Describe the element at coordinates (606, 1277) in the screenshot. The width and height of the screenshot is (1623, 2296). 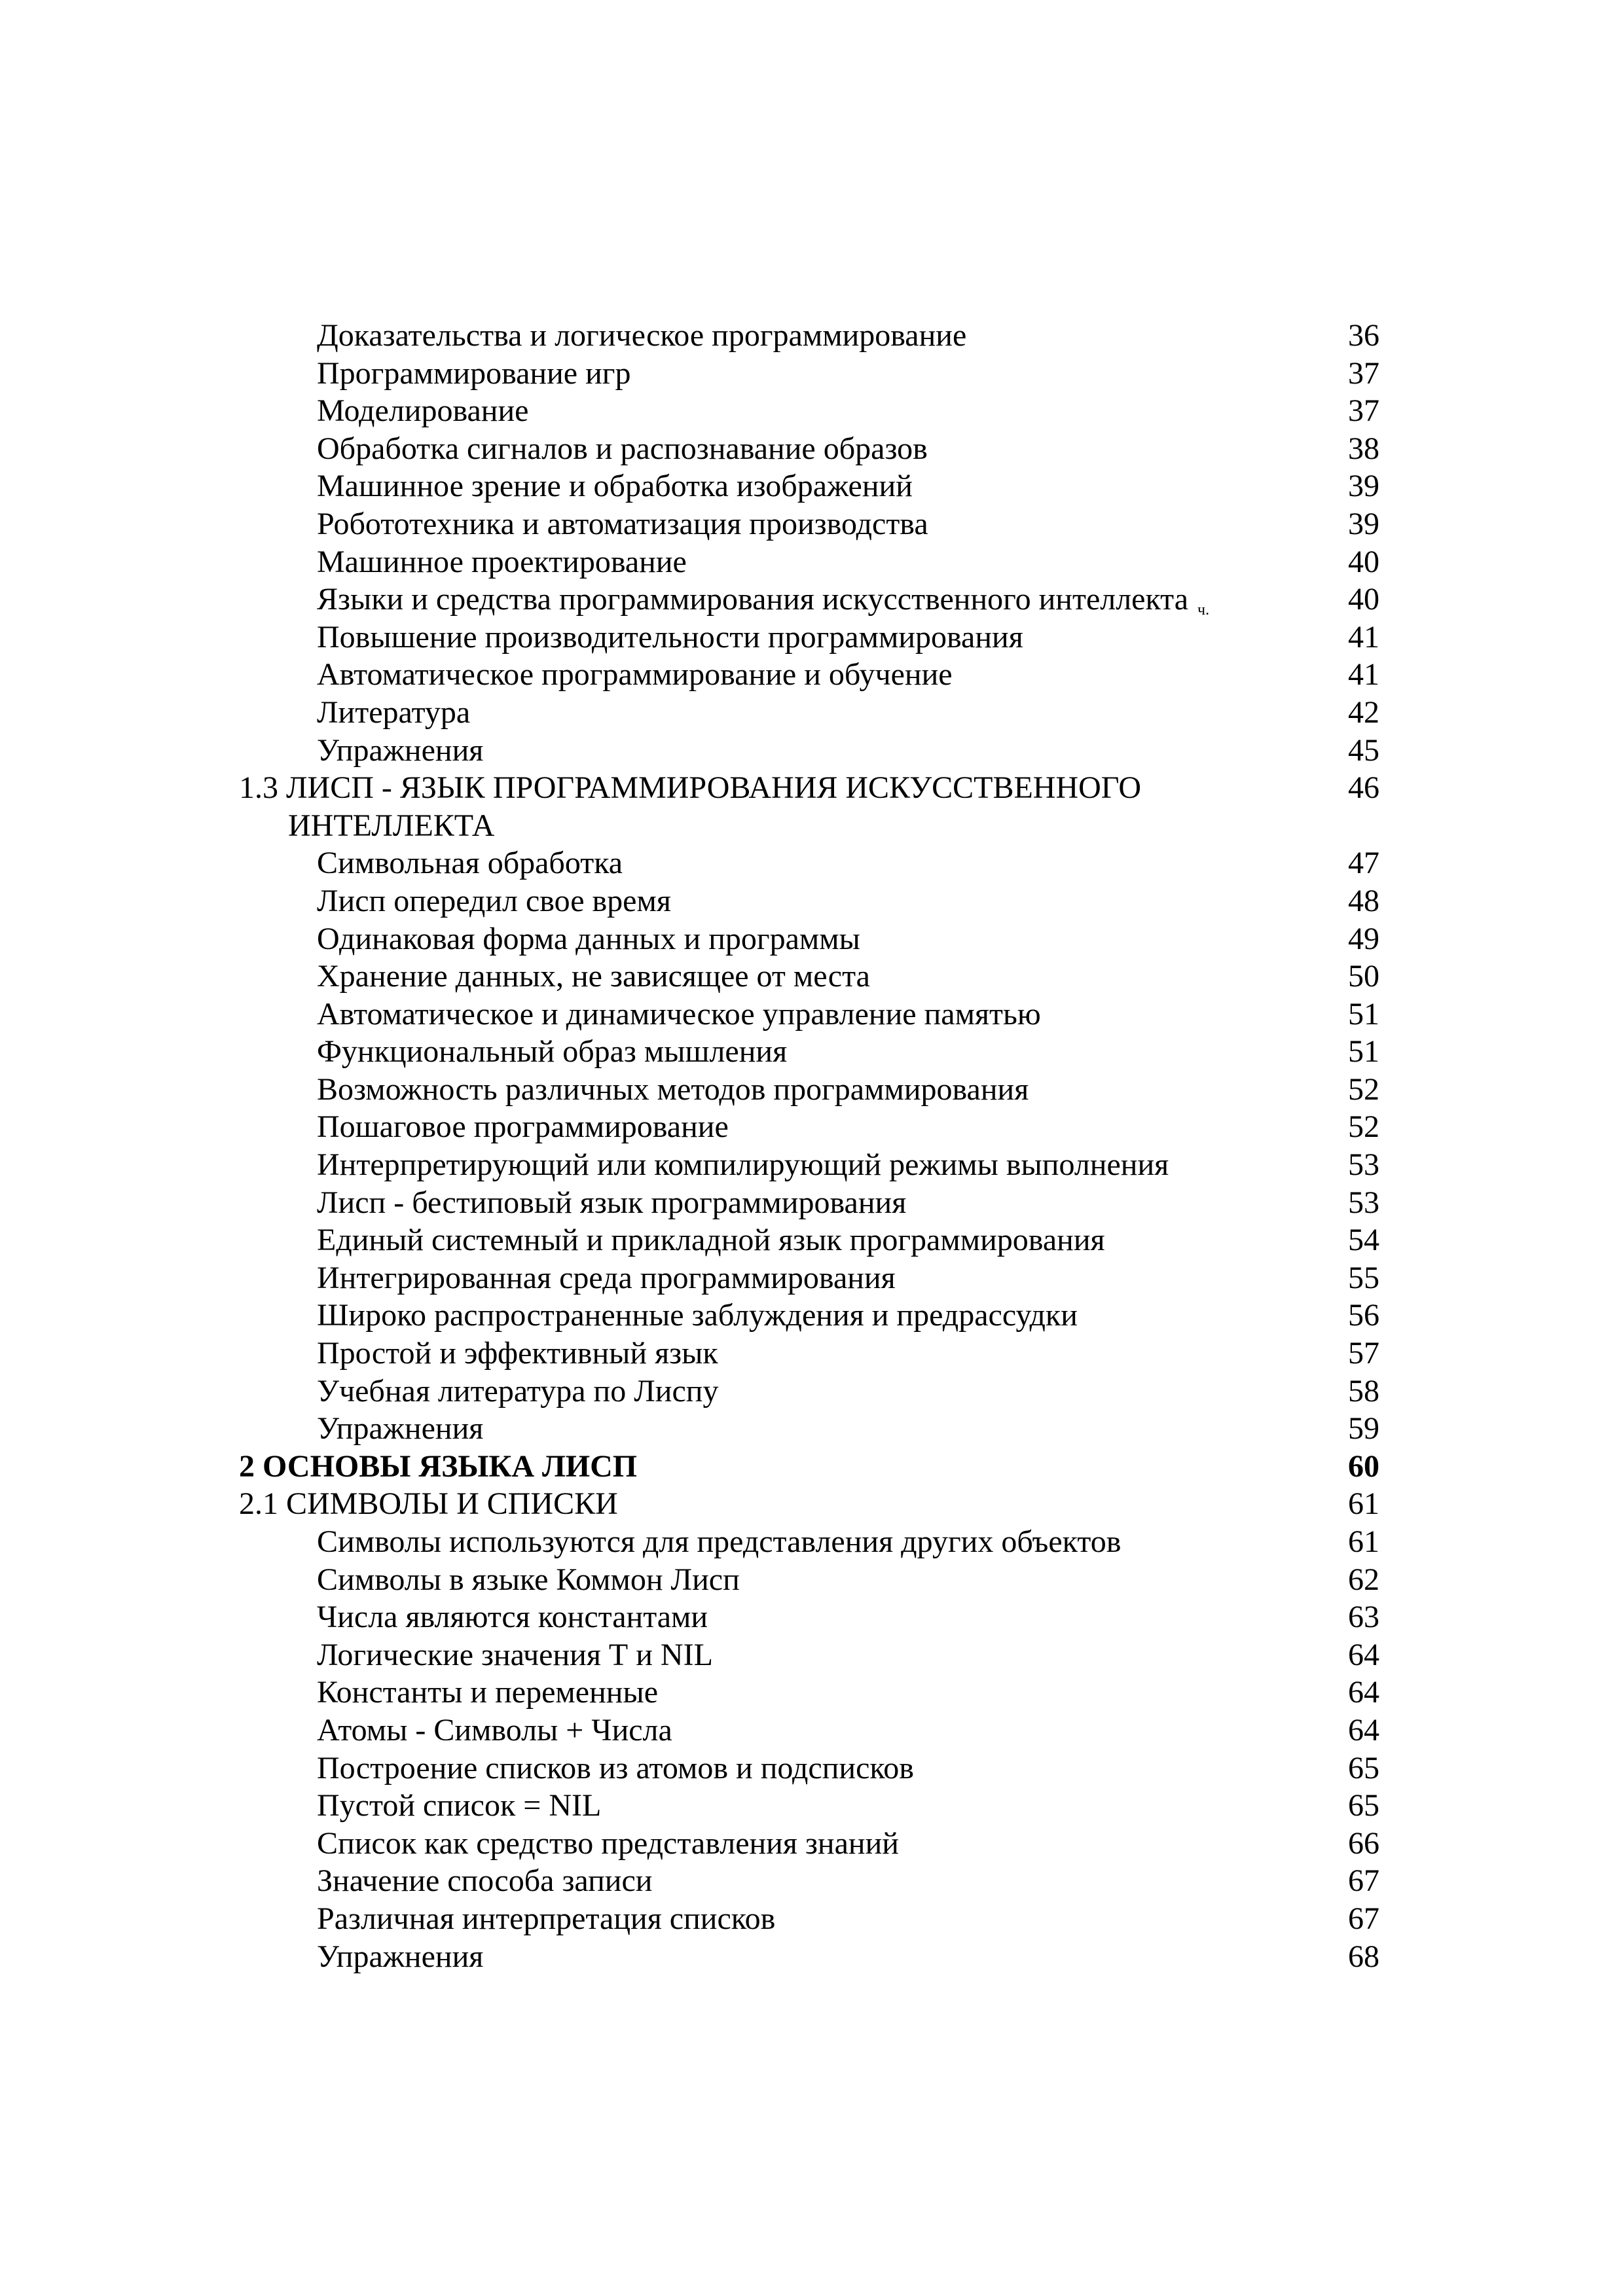
I see `toc-entry-title: Интегрированная среда программирования` at that location.